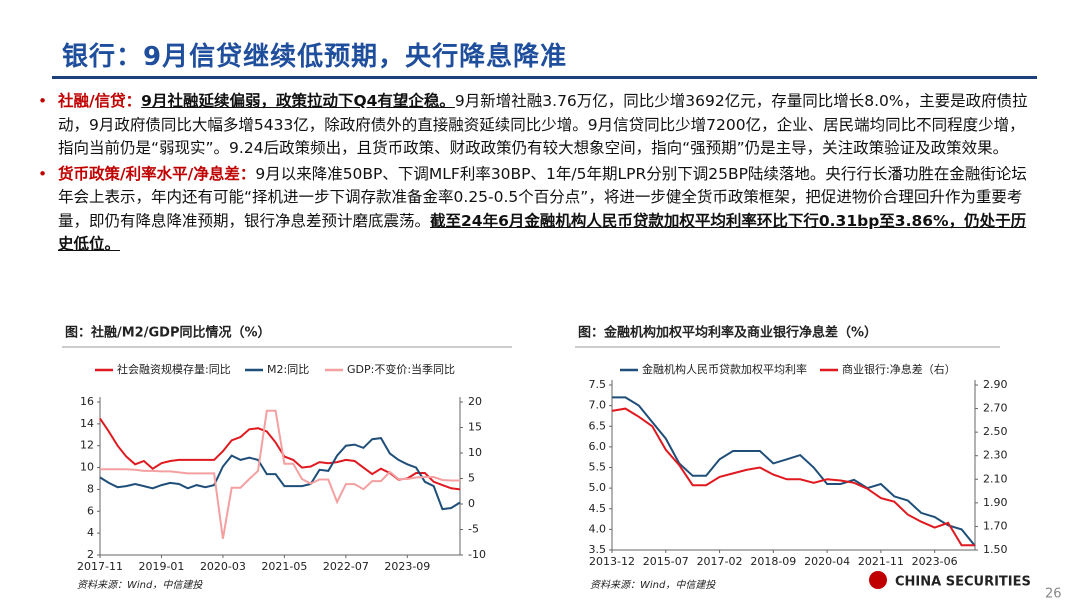  I want to click on slide-title: 银行：9月信贷继续低预期，央行降息降准, so click(315, 57).